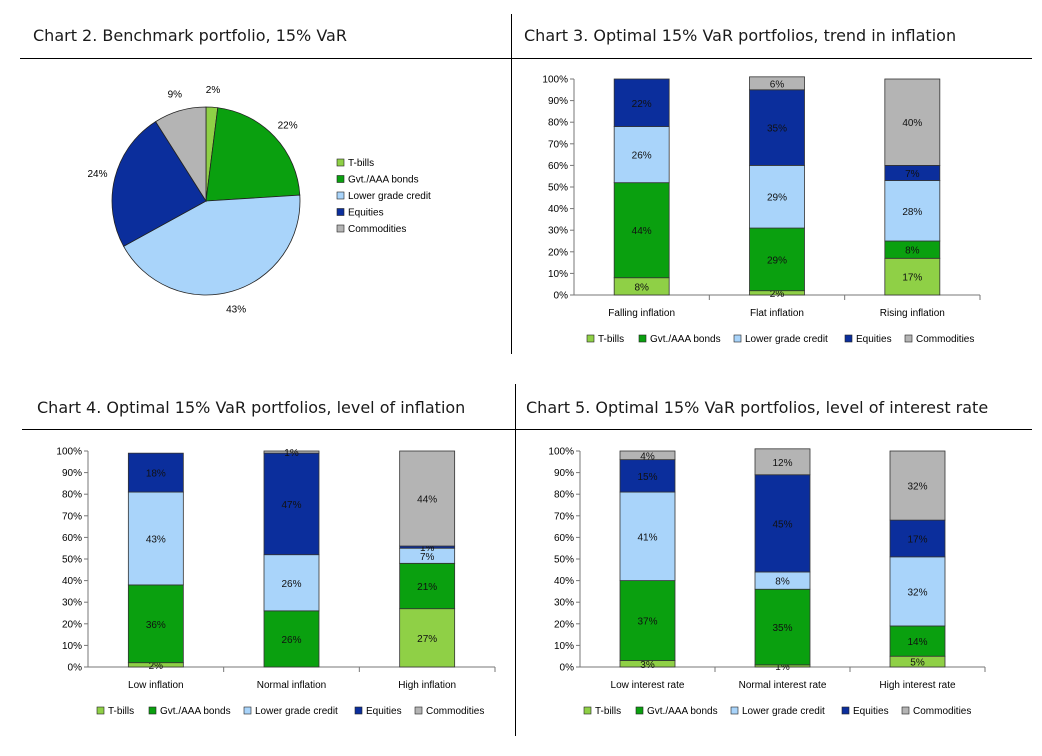 The width and height of the screenshot is (1042, 756). I want to click on pie-slice-commodities, so click(181, 154).